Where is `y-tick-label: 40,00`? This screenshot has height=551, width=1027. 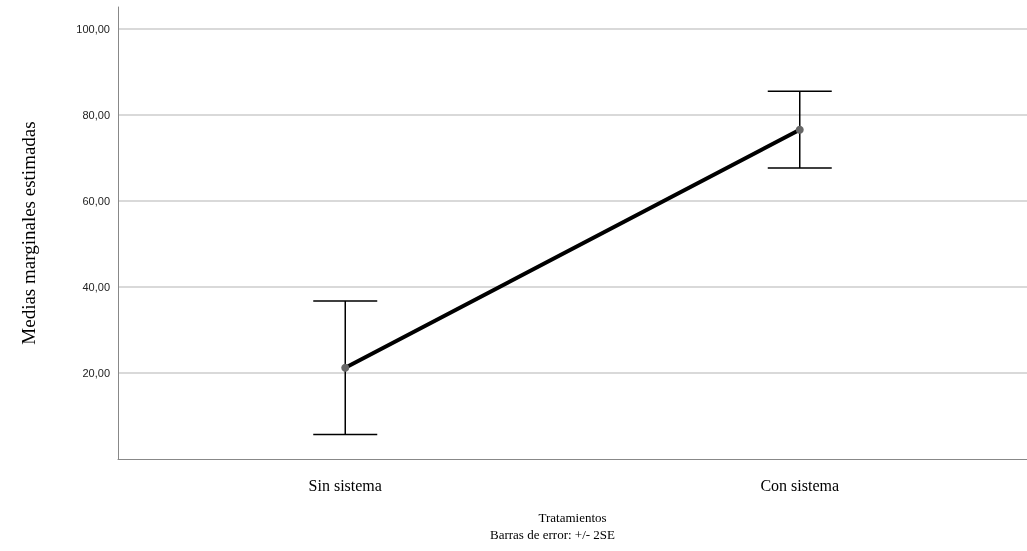
y-tick-label: 40,00 is located at coordinates (96, 286).